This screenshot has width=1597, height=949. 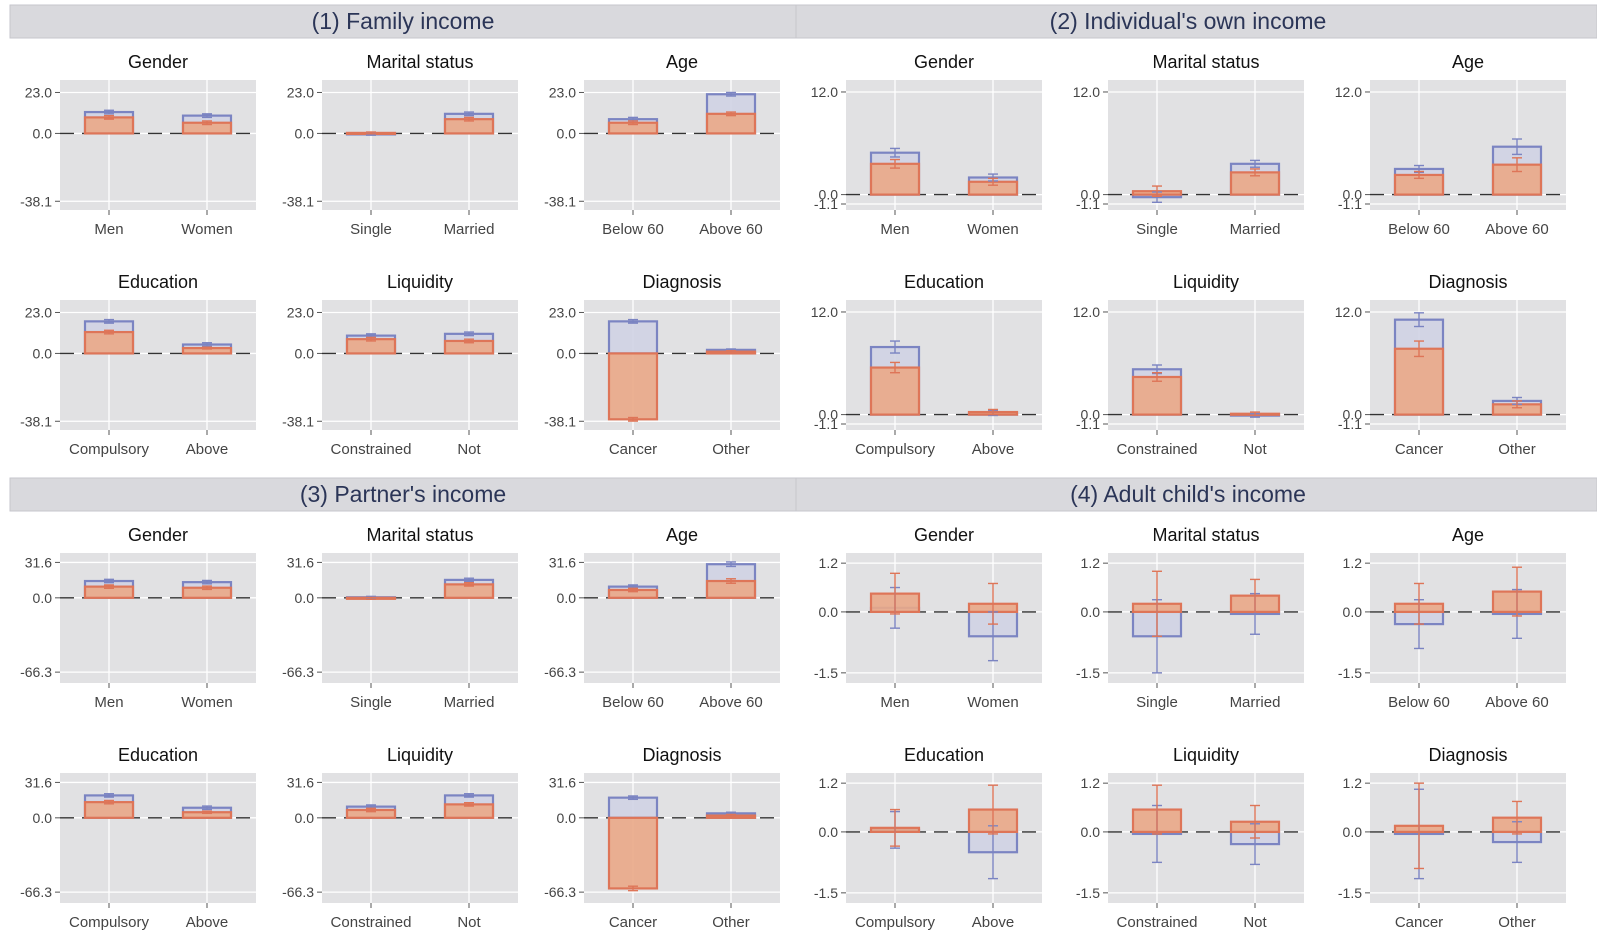 I want to click on x-tick-label: Compulsory, so click(x=895, y=449).